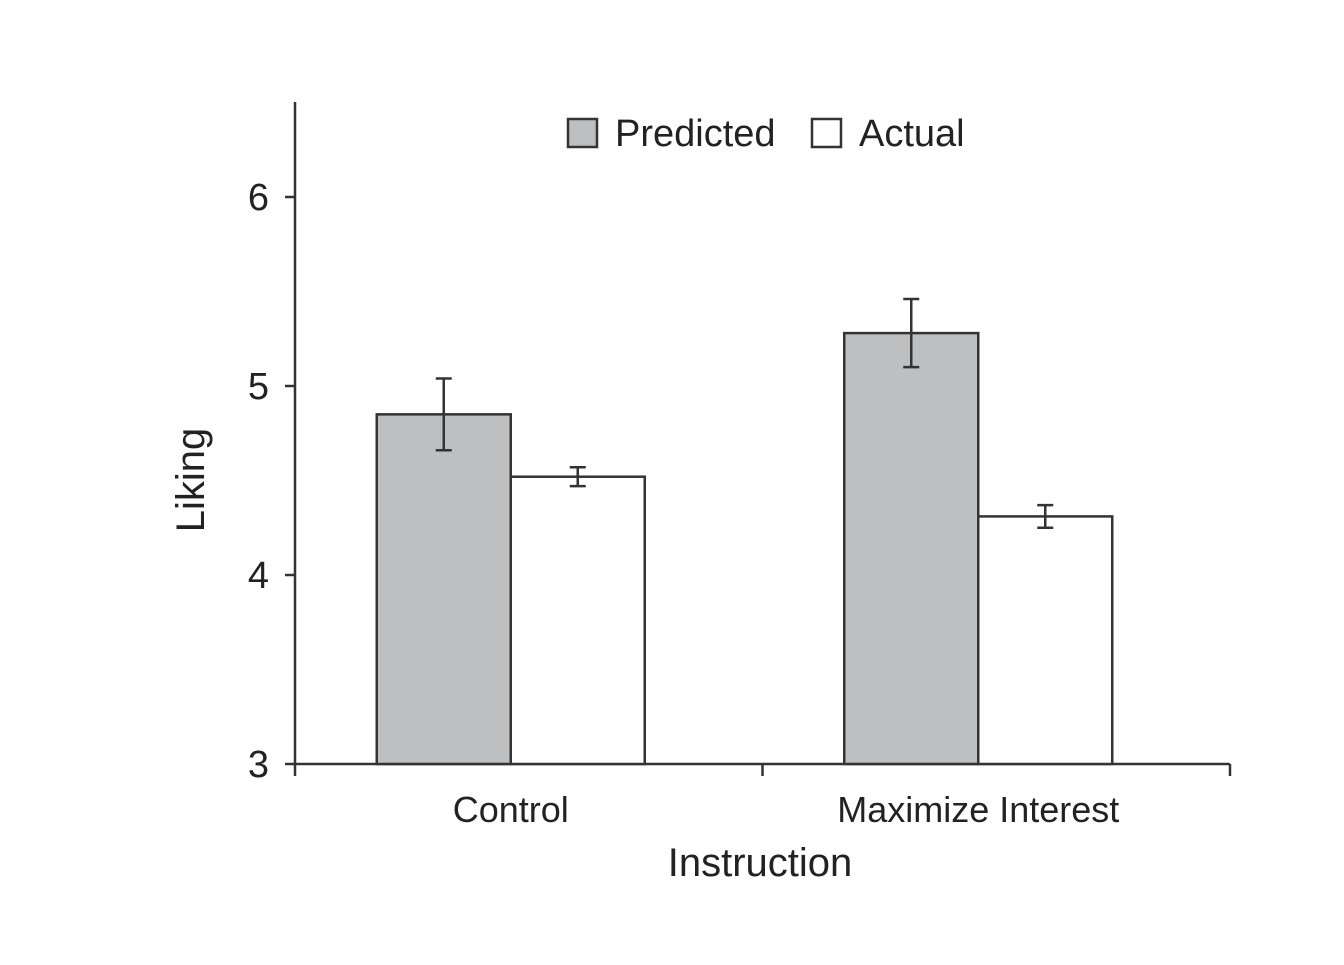  Describe the element at coordinates (760, 863) in the screenshot. I see `x-axis-title: Instruction` at that location.